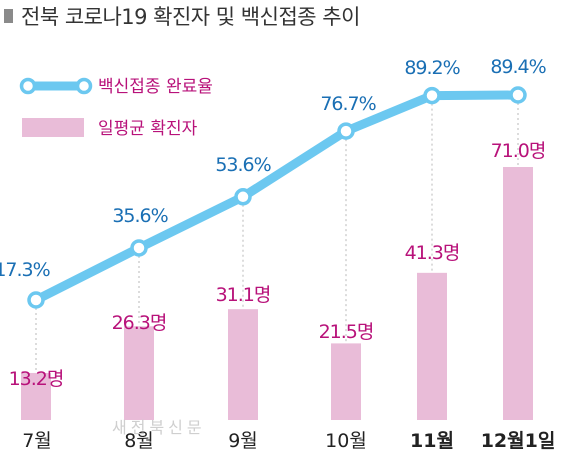  Describe the element at coordinates (517, 67) in the screenshot. I see `line-label-6: 89.4%` at that location.